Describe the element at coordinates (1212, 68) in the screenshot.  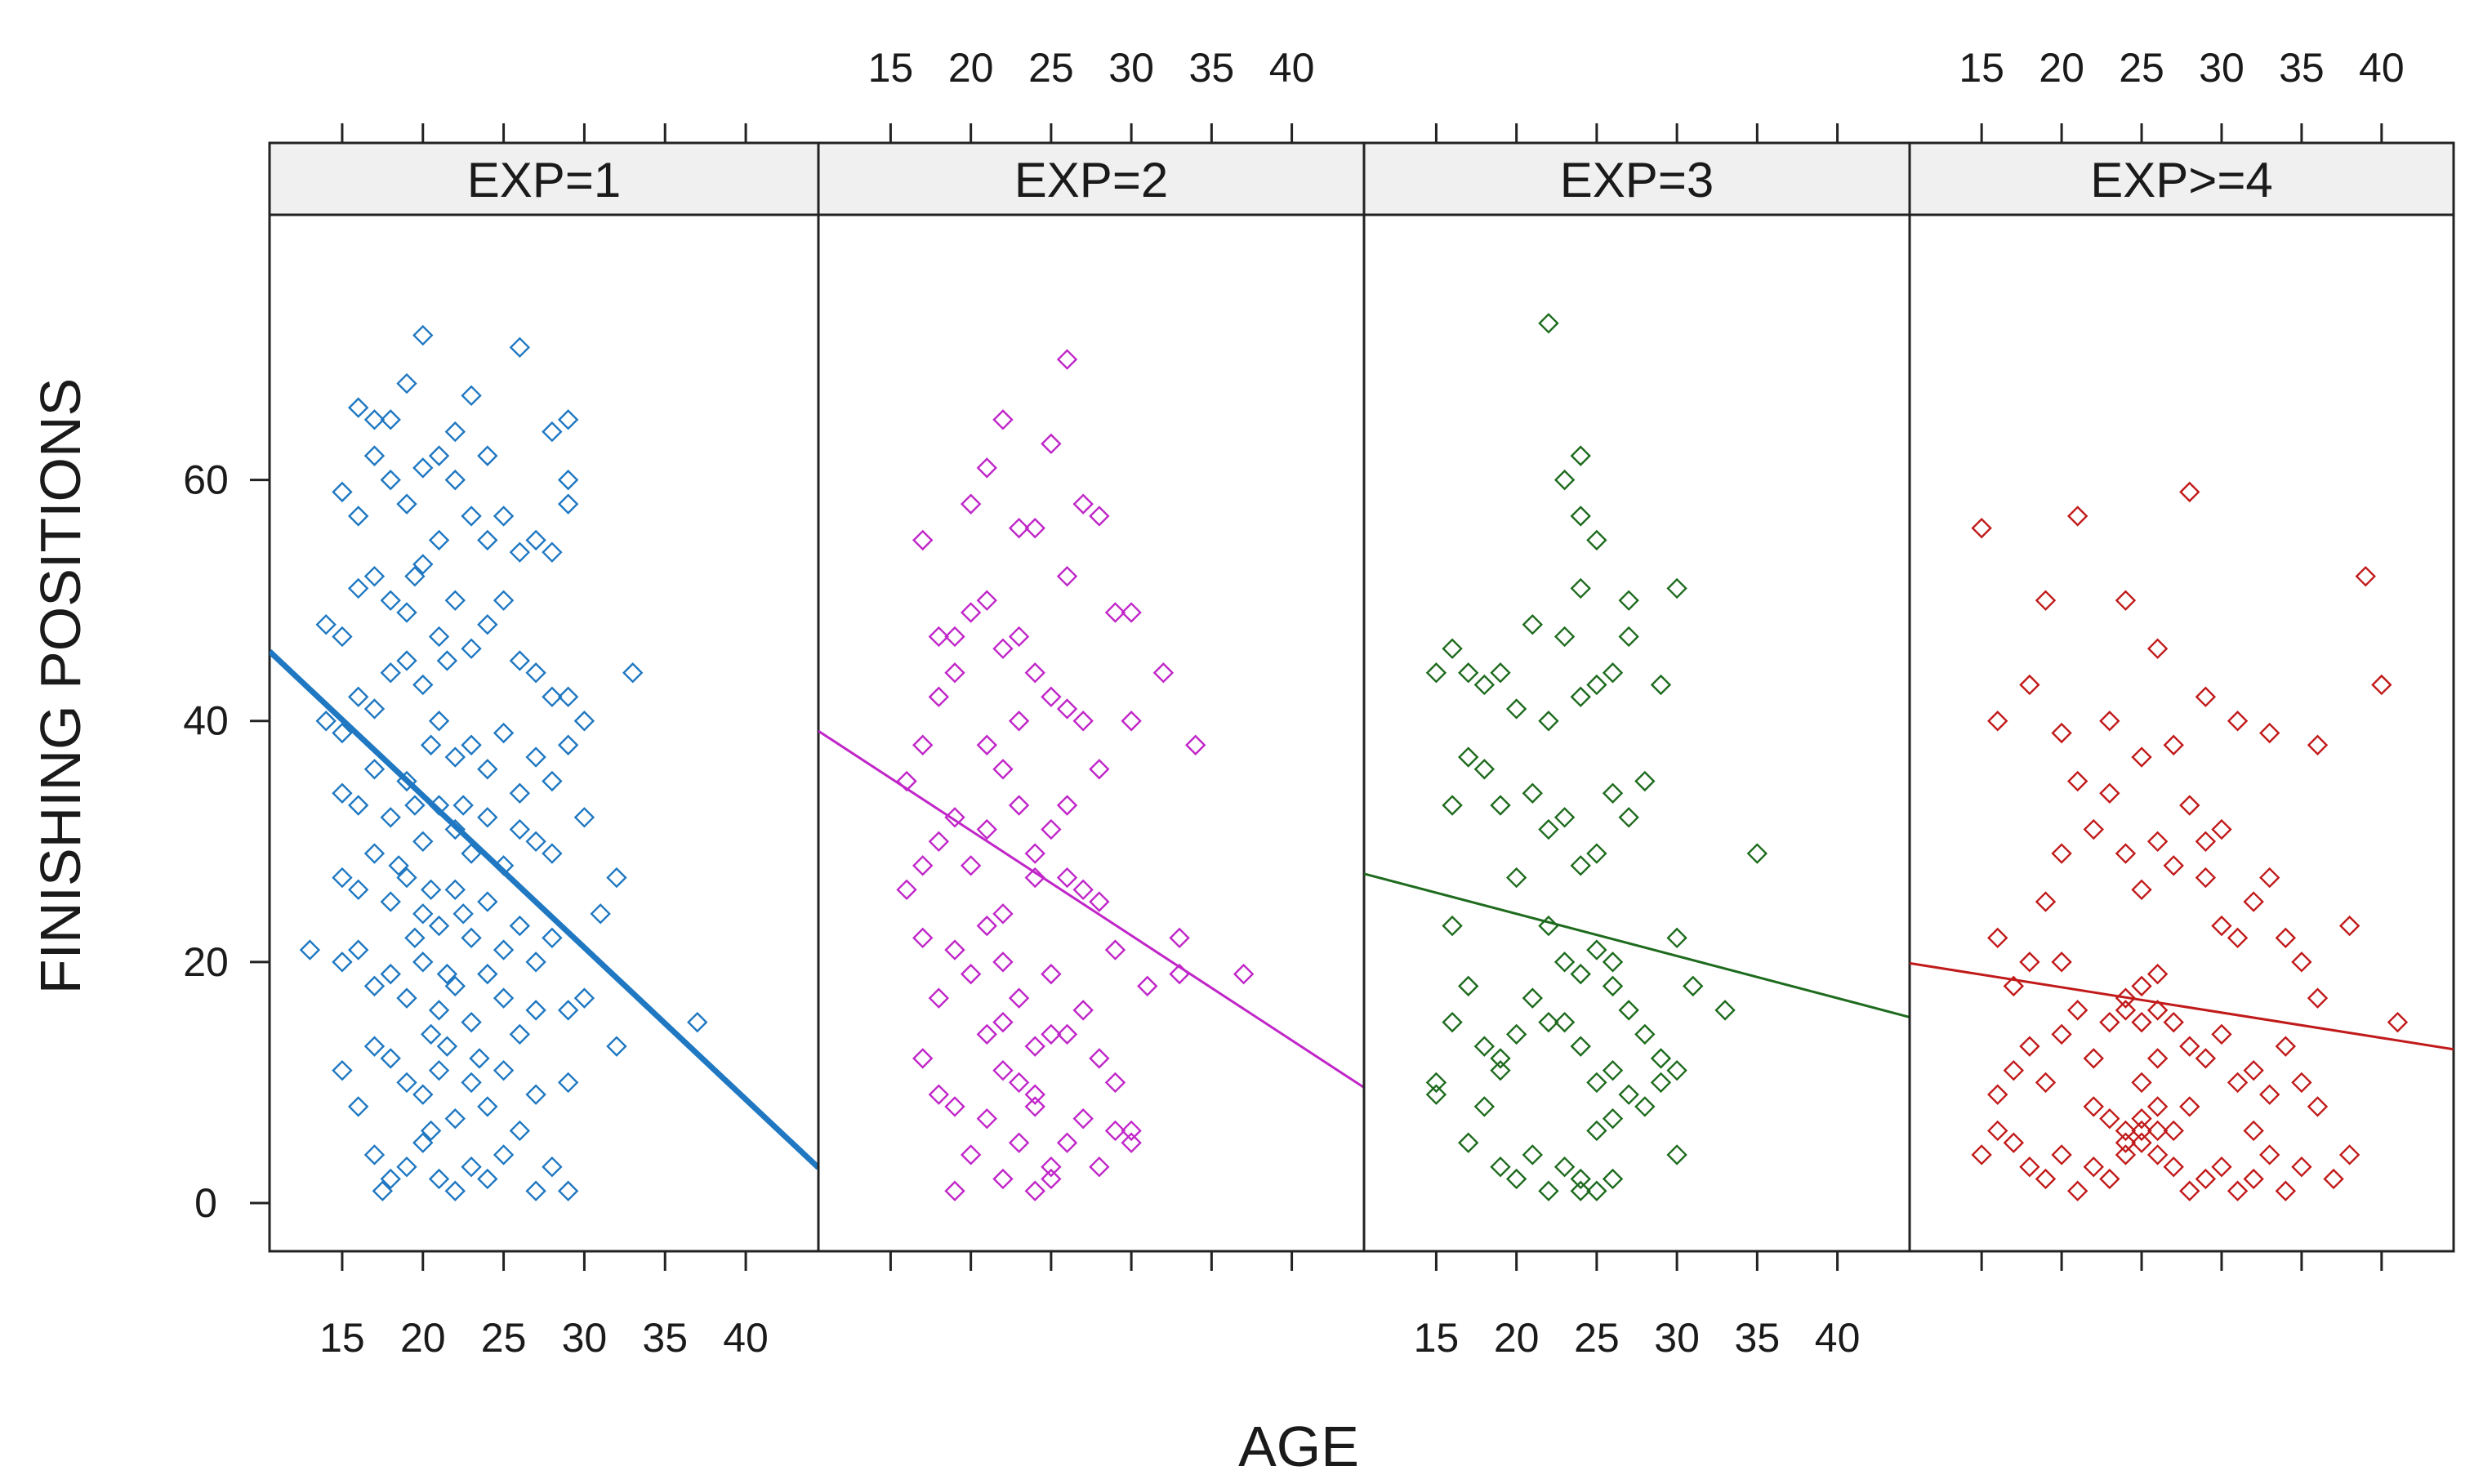
I see `x-tick-label: 35` at that location.